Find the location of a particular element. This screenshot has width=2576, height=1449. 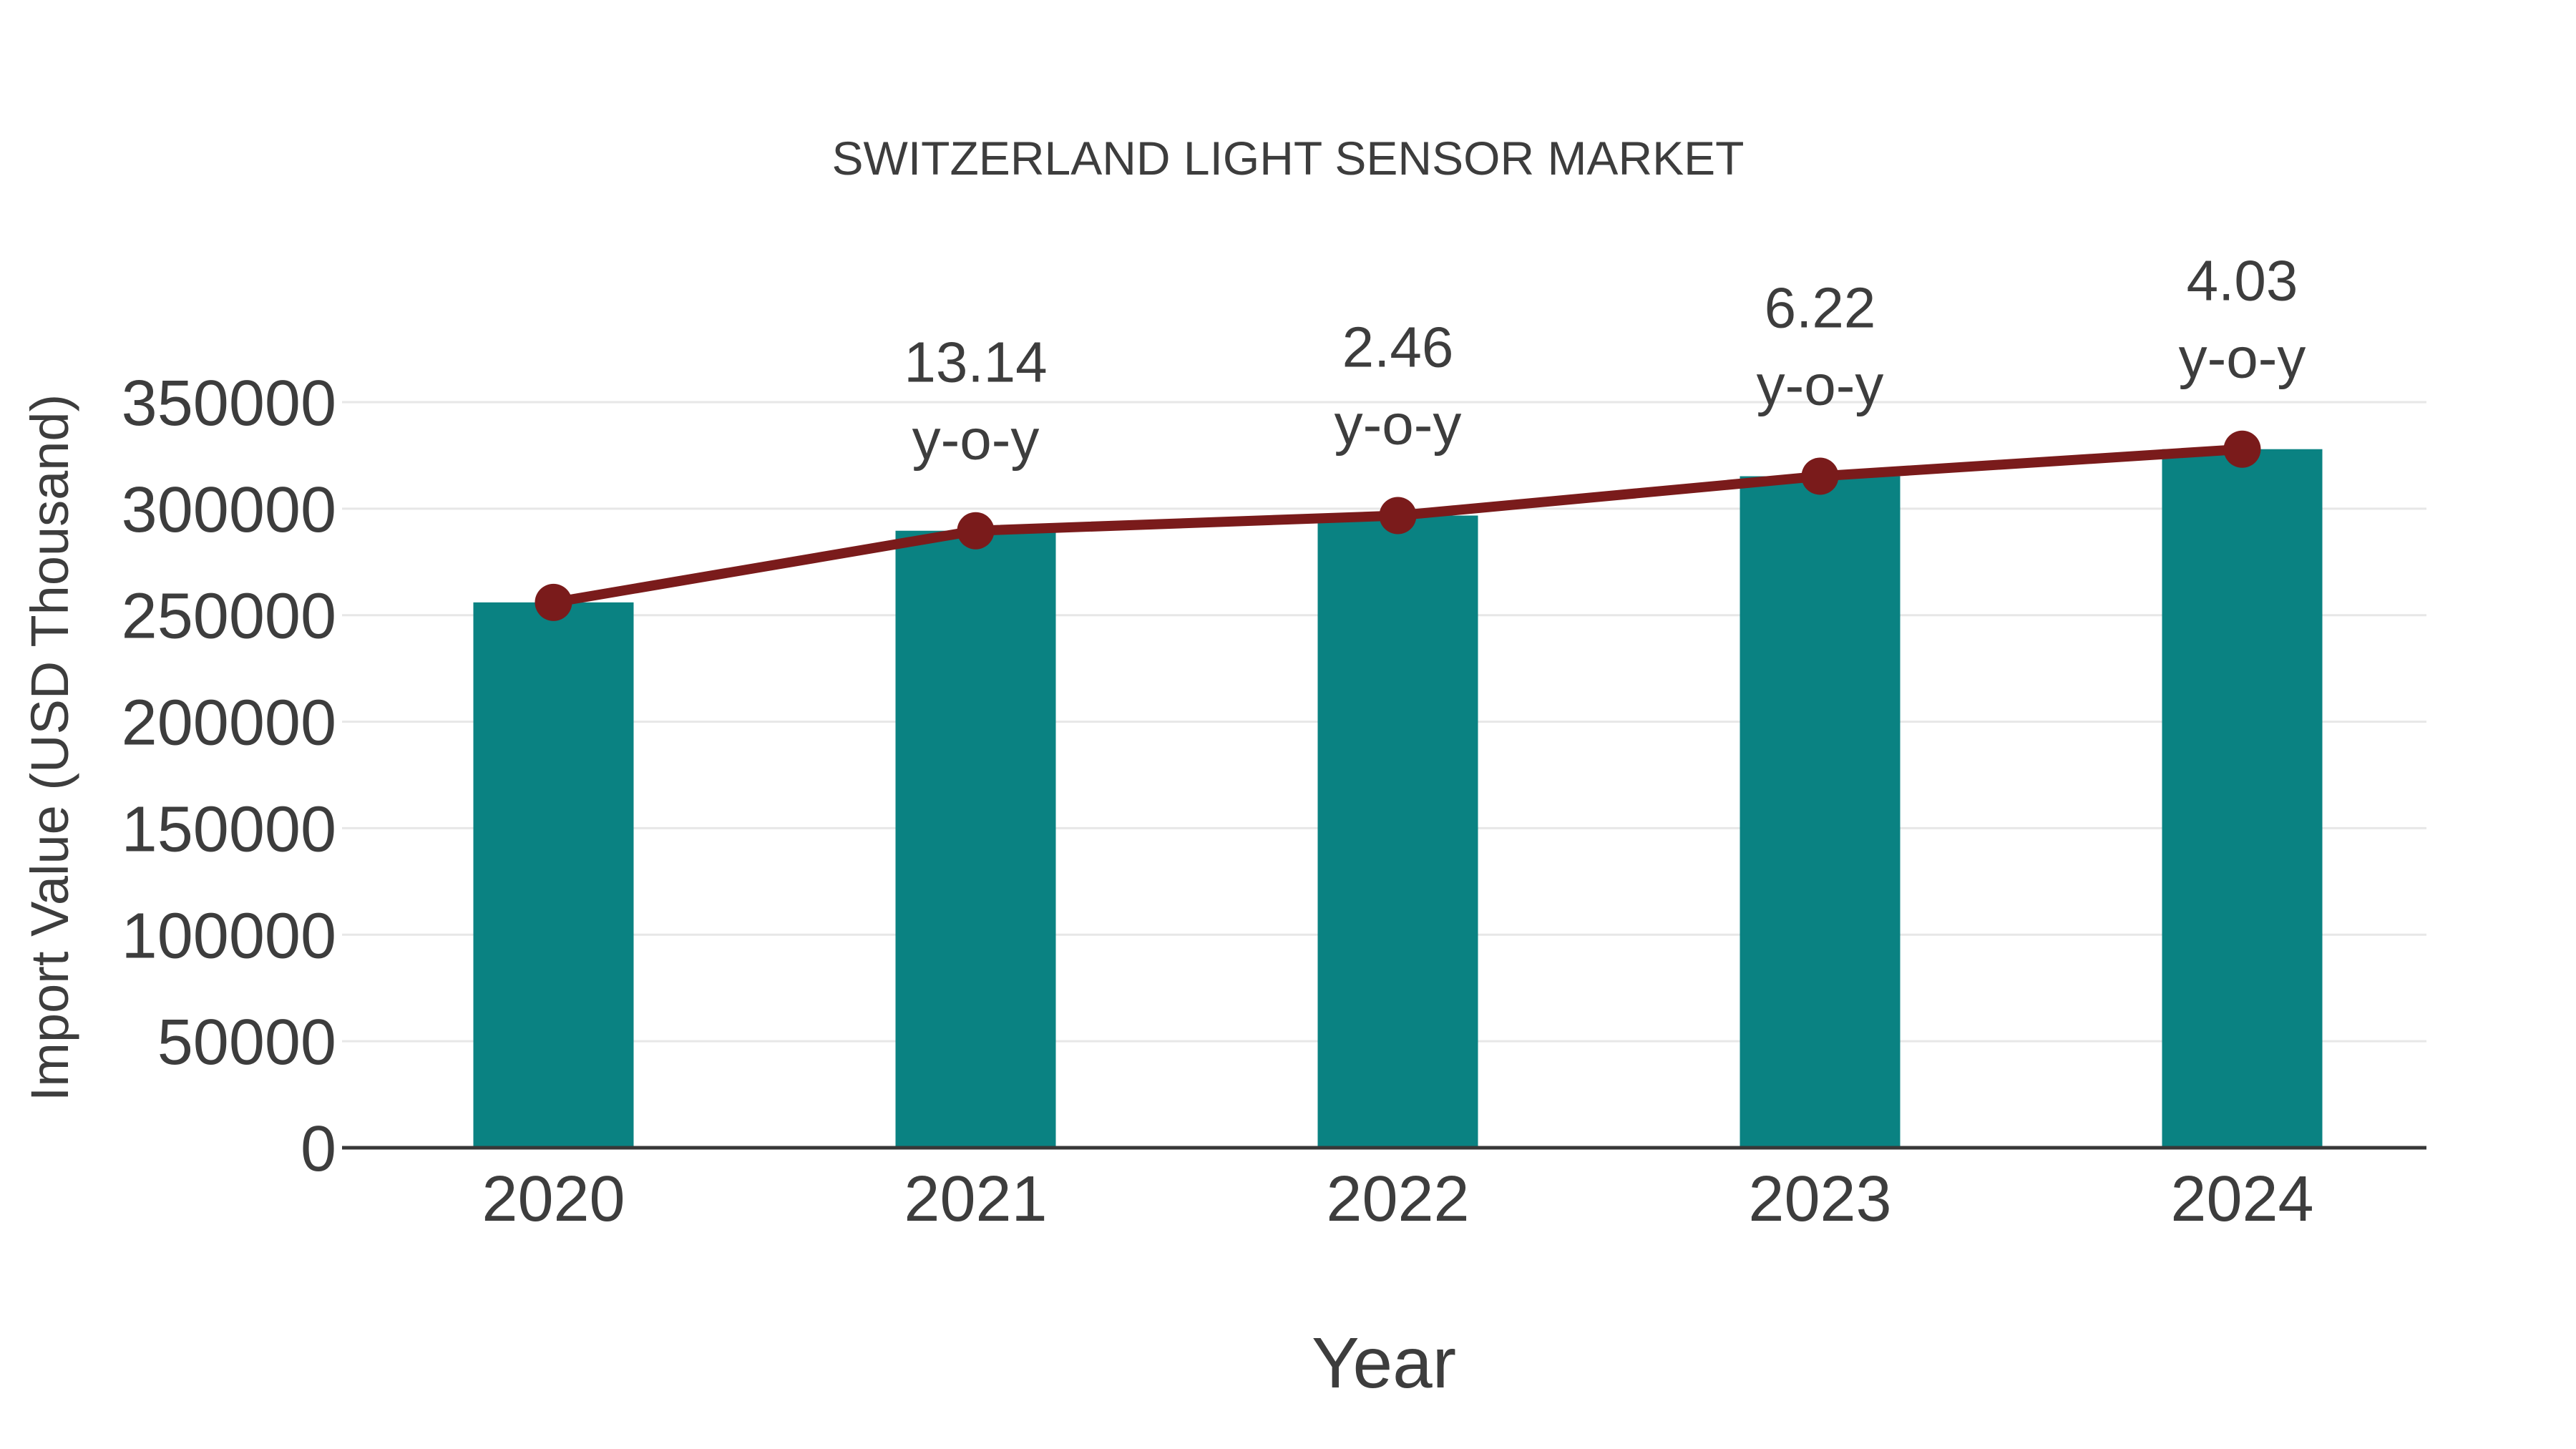

data-point-2024 is located at coordinates (2242, 449).